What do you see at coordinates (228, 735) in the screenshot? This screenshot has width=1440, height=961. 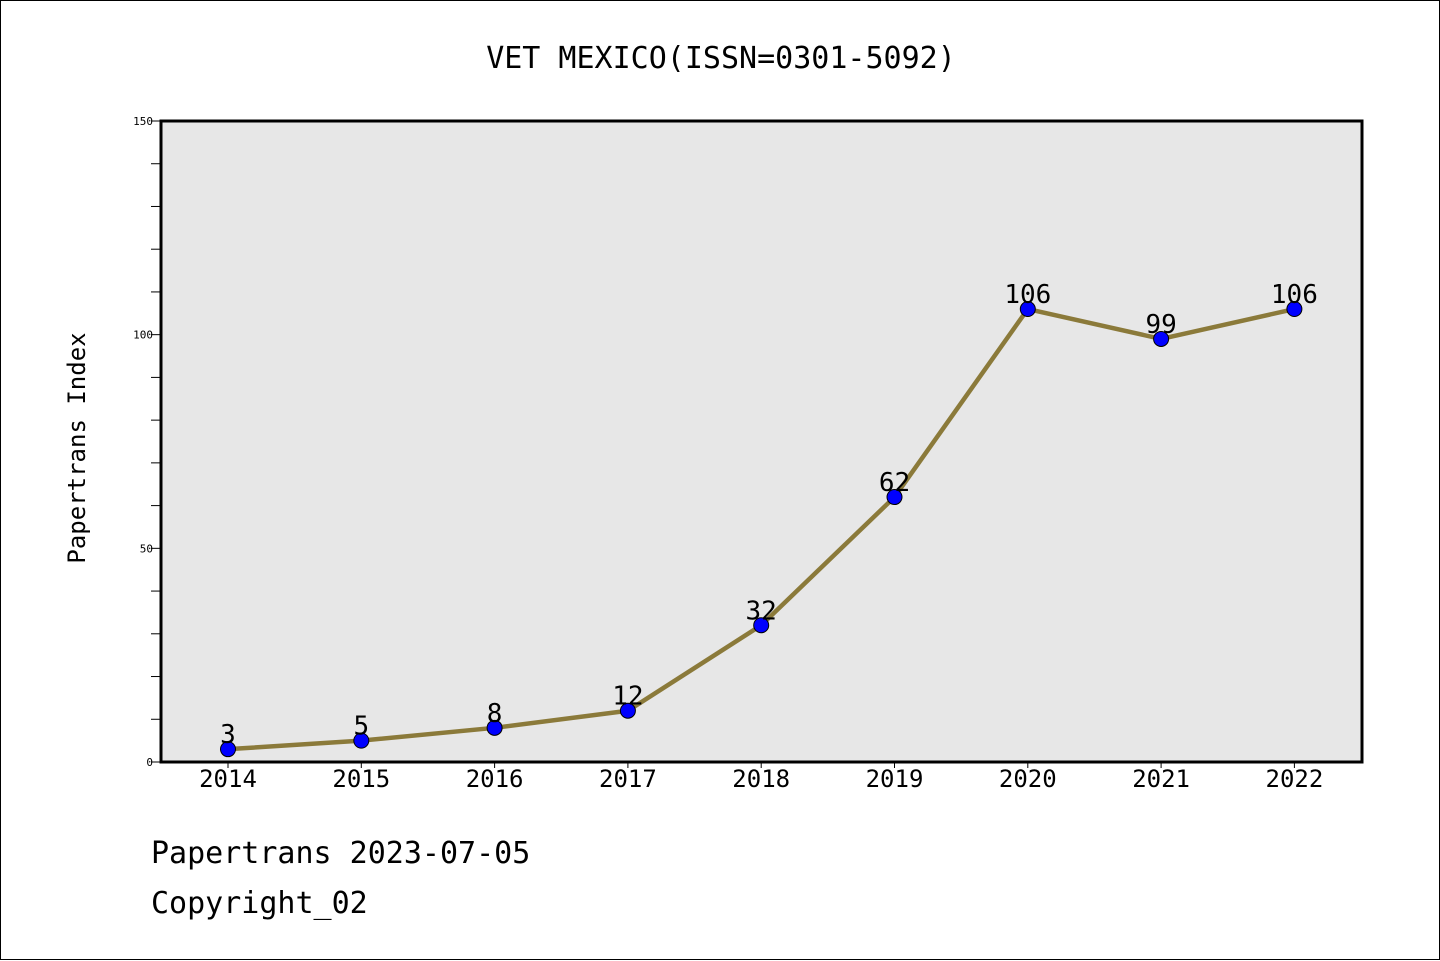 I see `data-label: 3` at bounding box center [228, 735].